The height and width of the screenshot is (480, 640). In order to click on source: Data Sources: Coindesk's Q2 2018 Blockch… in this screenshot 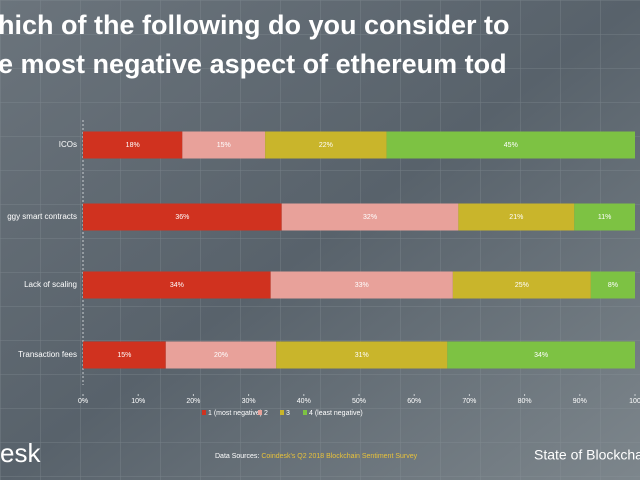, I will do `click(316, 456)`.